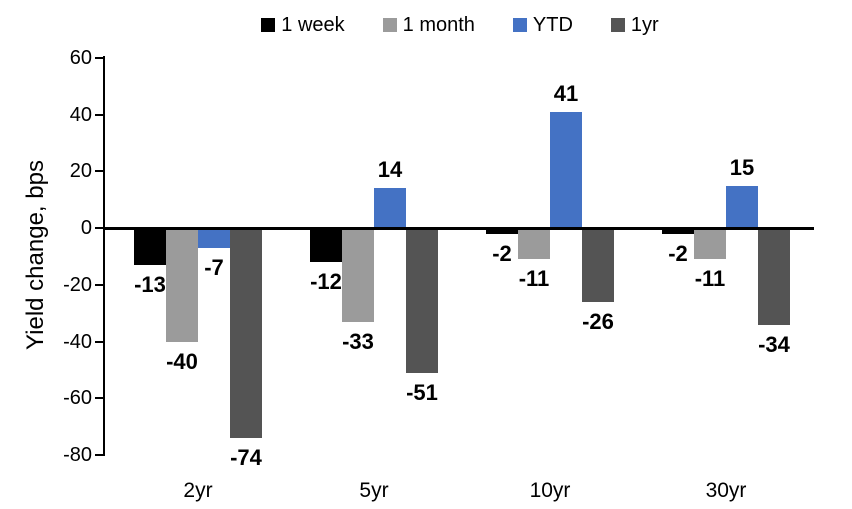 Image resolution: width=852 pixels, height=509 pixels. I want to click on x-category-label: 10yr, so click(550, 490).